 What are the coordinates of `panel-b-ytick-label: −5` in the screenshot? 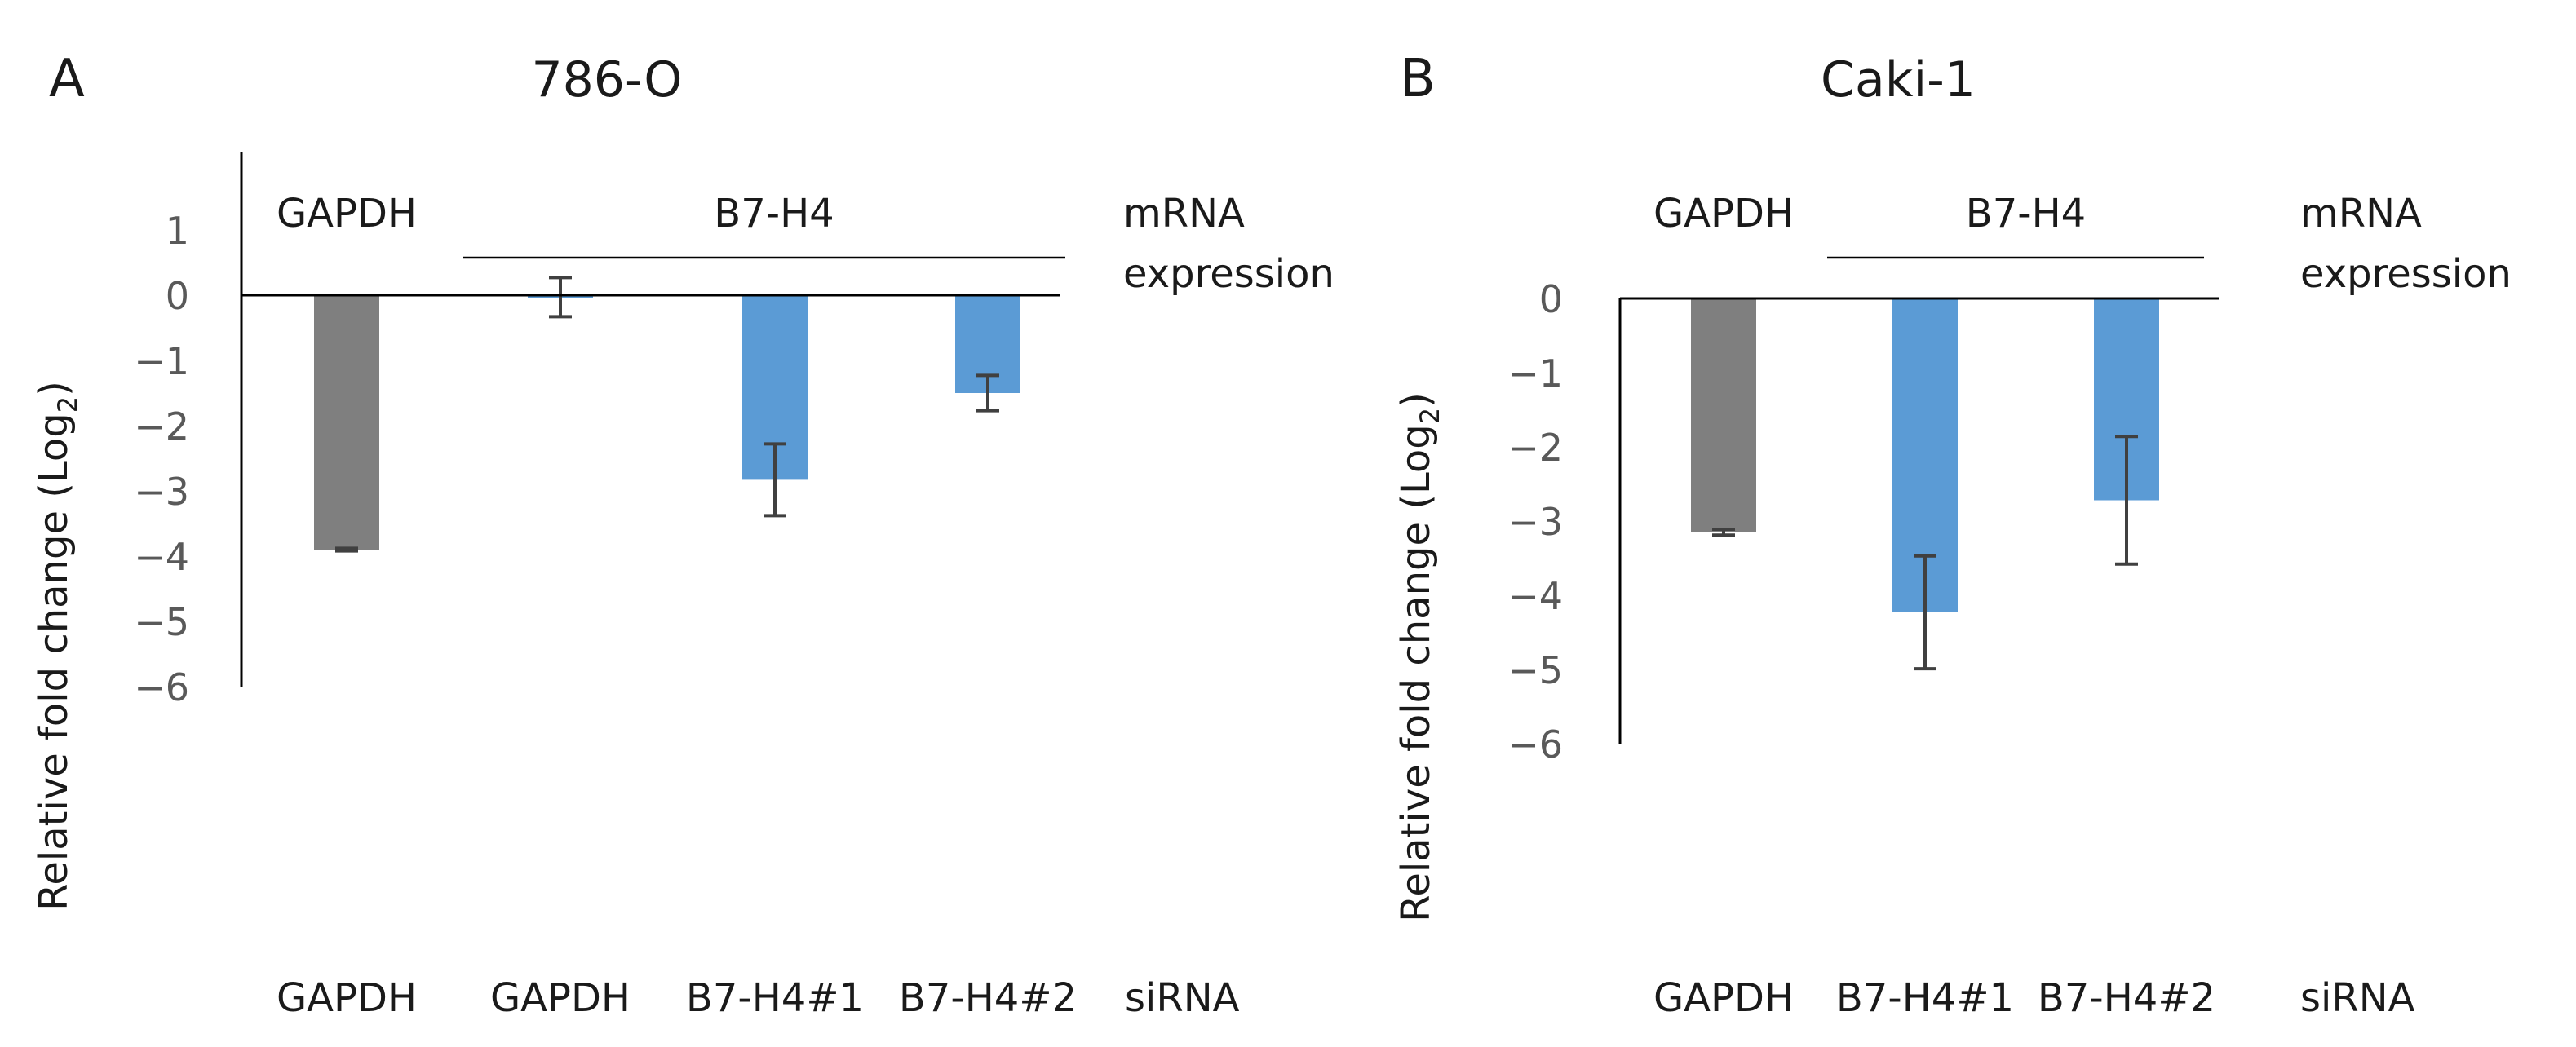 It's located at (1535, 670).